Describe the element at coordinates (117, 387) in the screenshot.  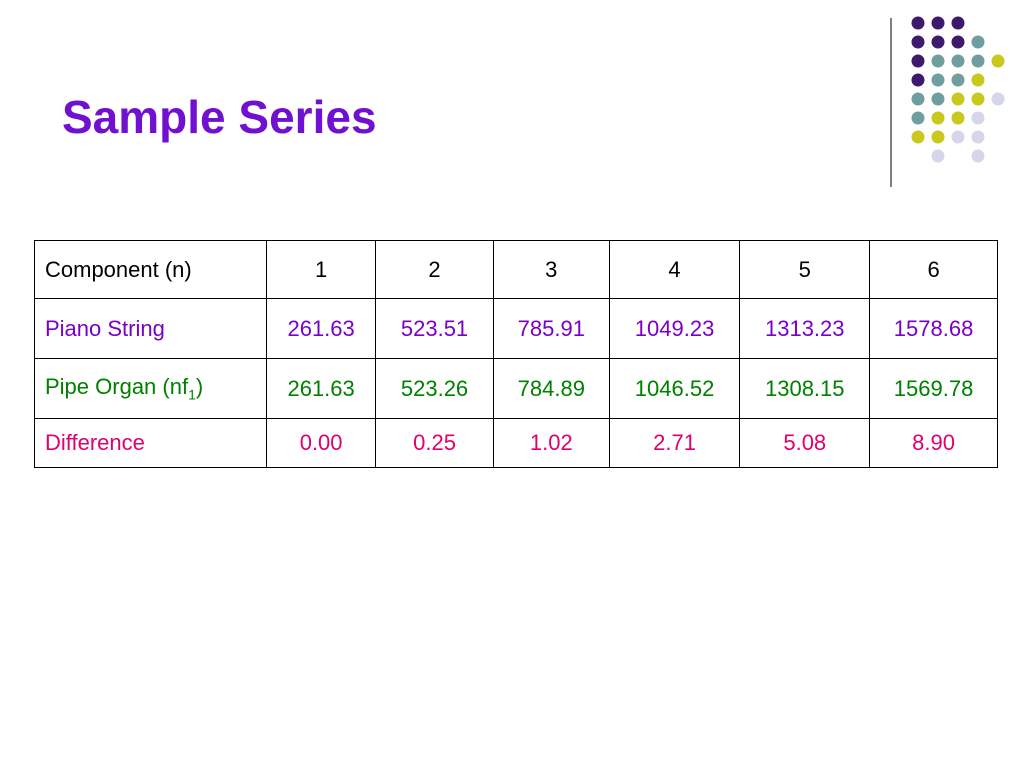
I see `label-text: Pipe Organ (nf` at that location.